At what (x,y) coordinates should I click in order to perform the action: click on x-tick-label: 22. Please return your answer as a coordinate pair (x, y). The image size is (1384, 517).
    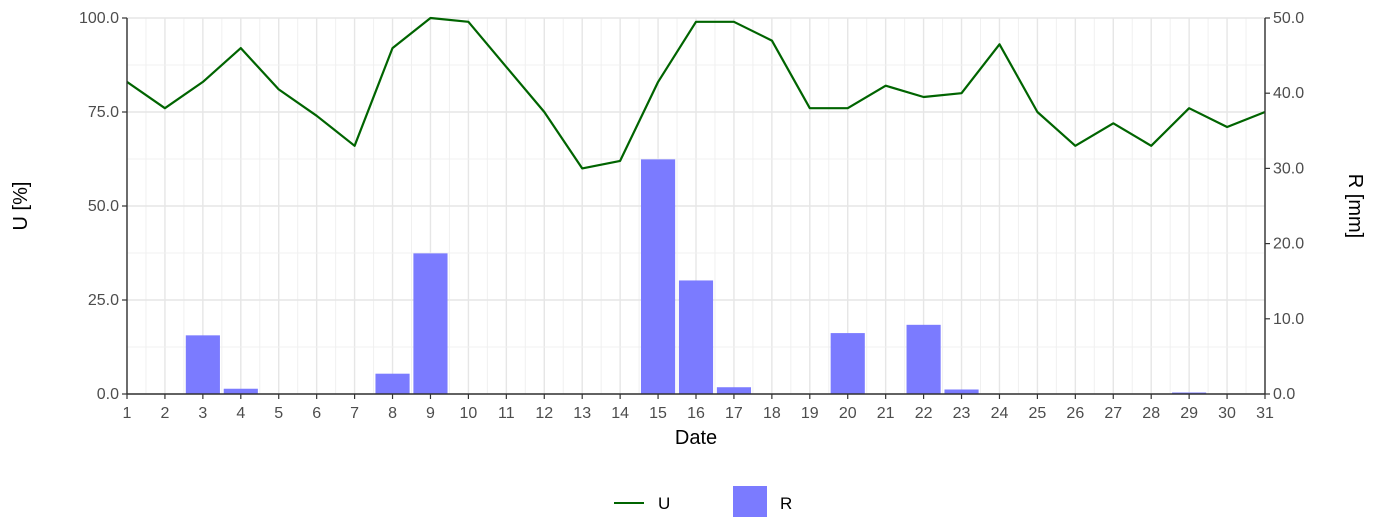
    Looking at the image, I should click on (924, 413).